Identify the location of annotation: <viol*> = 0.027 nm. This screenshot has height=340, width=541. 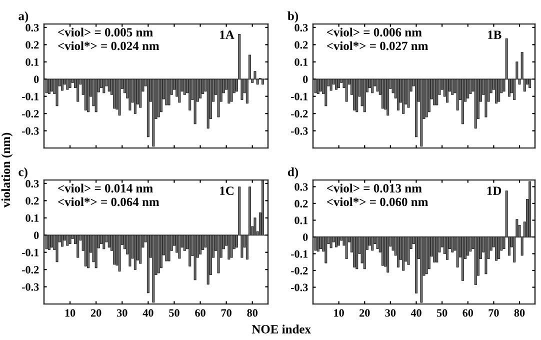
(377, 45).